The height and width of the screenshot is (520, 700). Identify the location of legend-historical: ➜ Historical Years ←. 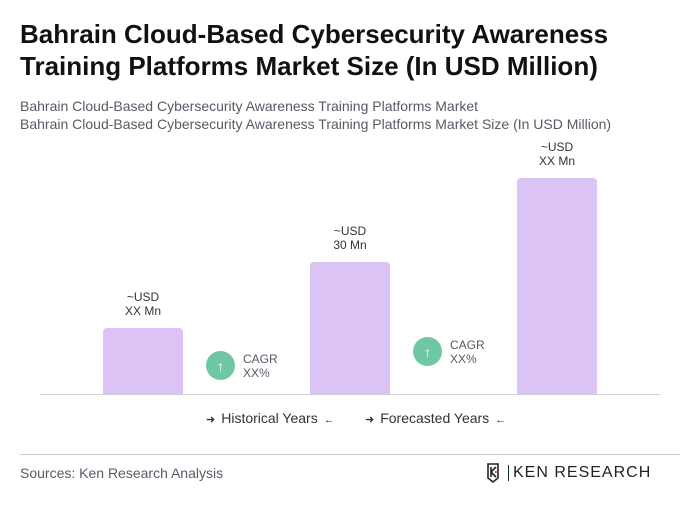
(270, 418).